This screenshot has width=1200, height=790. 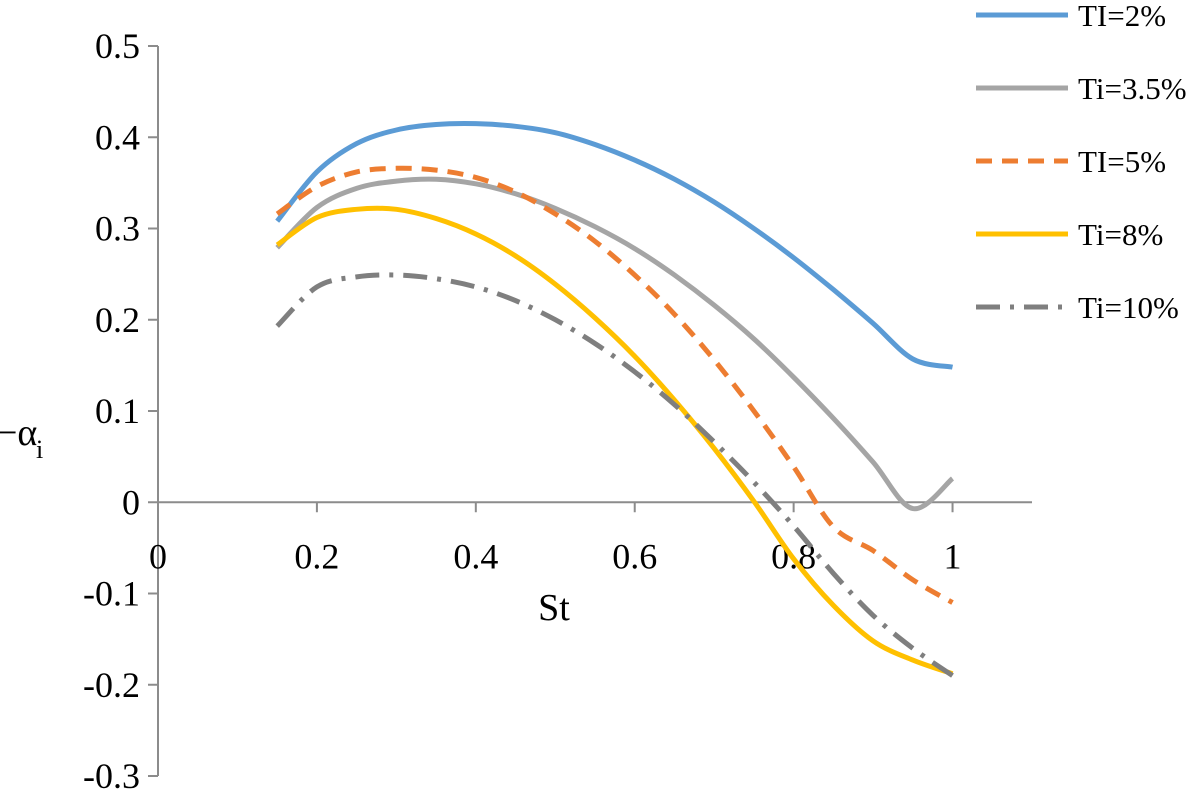 What do you see at coordinates (111, 685) in the screenshot?
I see `y-tick-label: -0.2` at bounding box center [111, 685].